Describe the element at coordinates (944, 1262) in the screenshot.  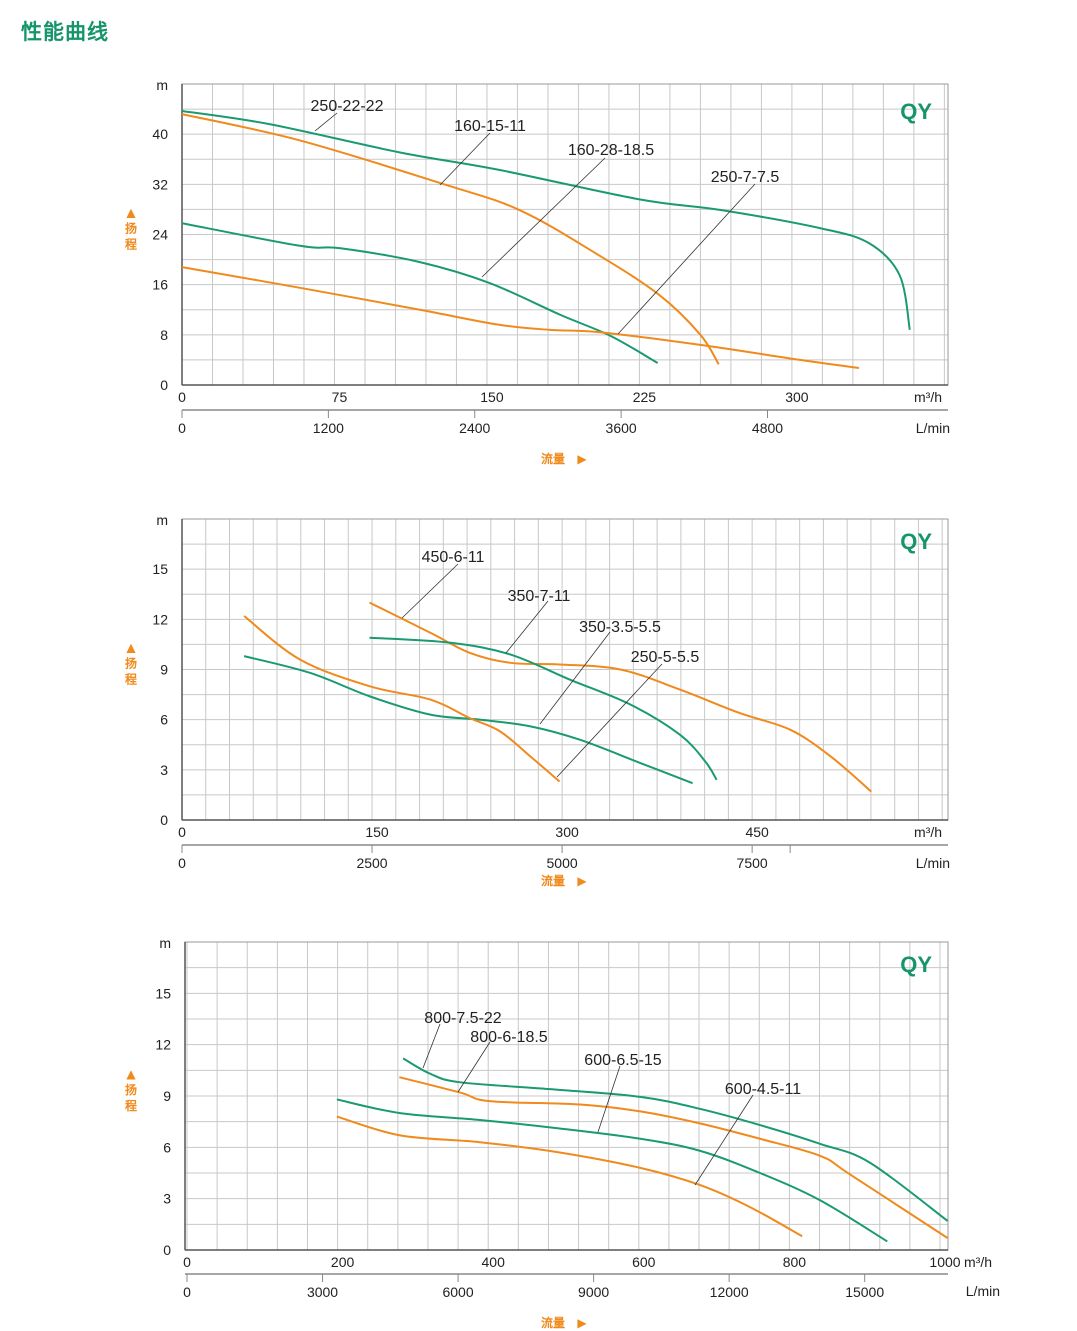
I see `x-tick-label: 1000` at that location.